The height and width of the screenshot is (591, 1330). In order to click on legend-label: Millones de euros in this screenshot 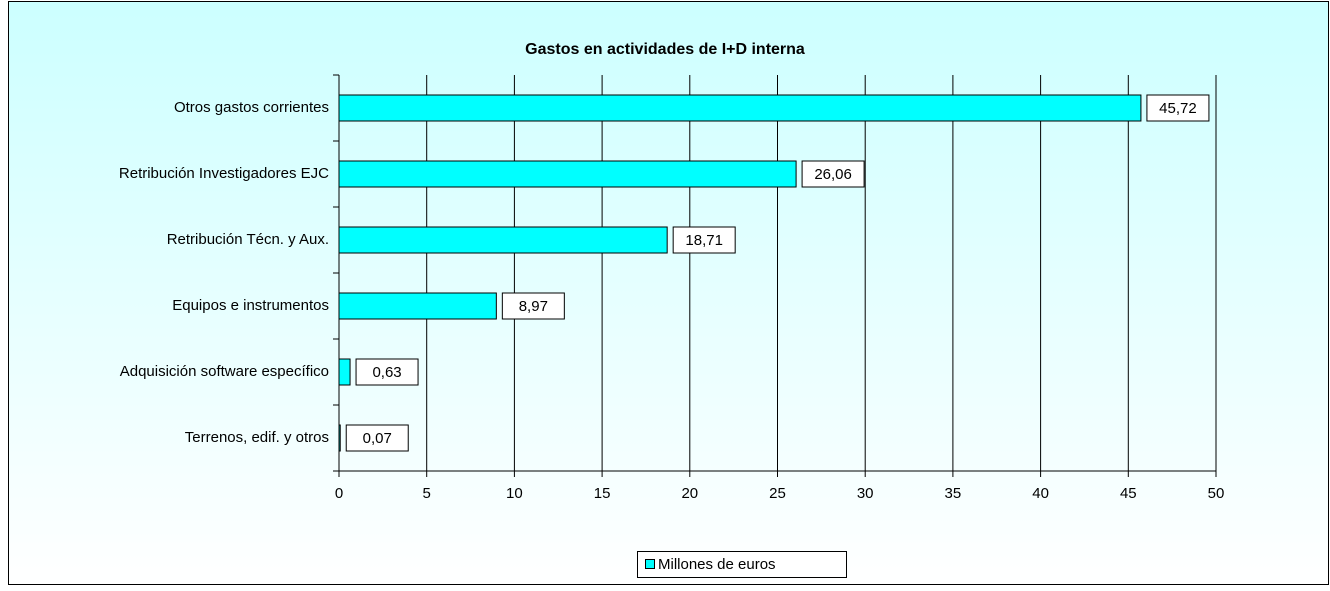, I will do `click(717, 564)`.